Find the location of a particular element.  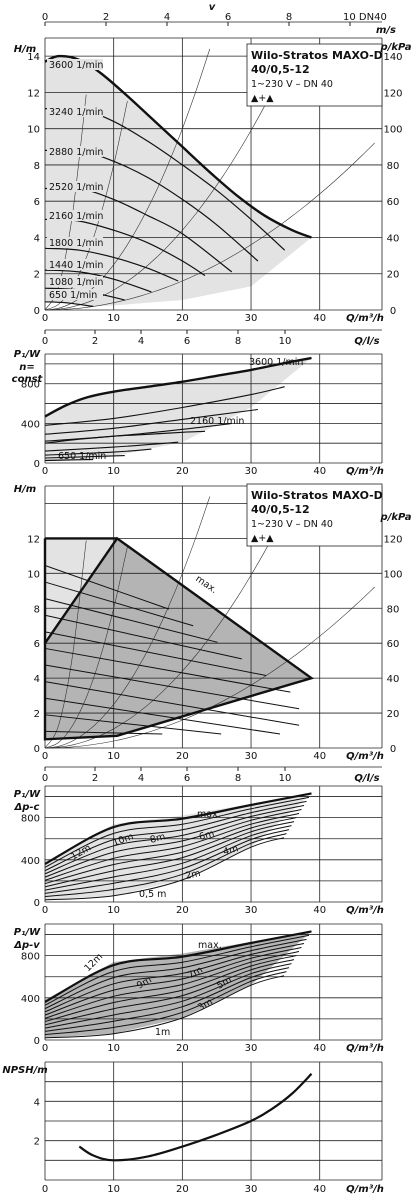

pump-supply-info: 1~230 V – DN 40 is located at coordinates (292, 84).